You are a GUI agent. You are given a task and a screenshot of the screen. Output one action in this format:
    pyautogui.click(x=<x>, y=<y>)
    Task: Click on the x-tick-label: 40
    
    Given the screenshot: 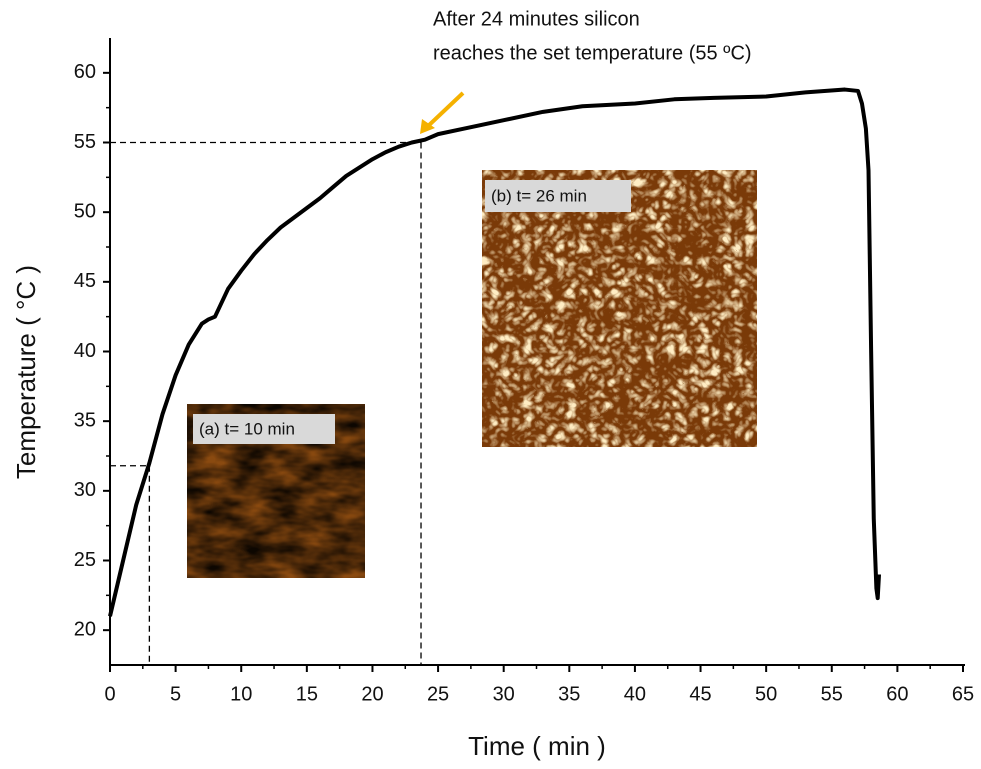 What is the action you would take?
    pyautogui.click(x=635, y=694)
    